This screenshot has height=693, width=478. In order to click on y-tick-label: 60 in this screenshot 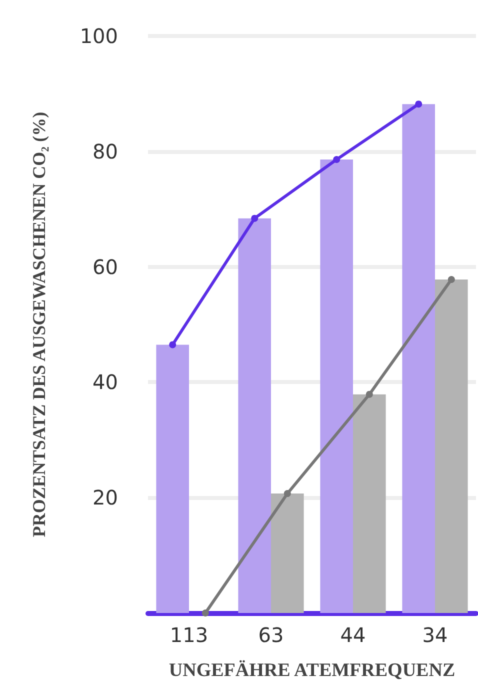, I will do `click(105, 266)`.